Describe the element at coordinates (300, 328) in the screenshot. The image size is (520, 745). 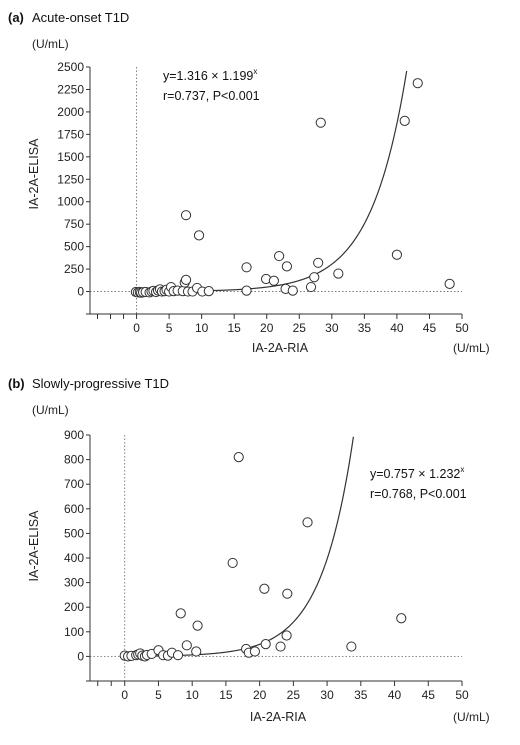
I see `panel-a-x-tick-label: 25` at that location.